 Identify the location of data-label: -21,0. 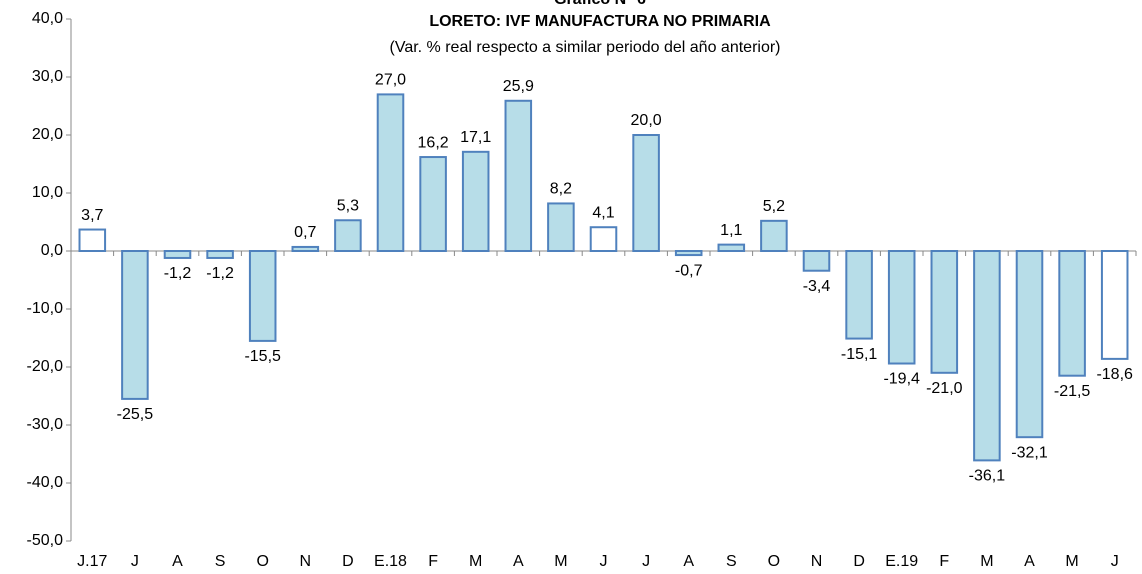
(944, 388).